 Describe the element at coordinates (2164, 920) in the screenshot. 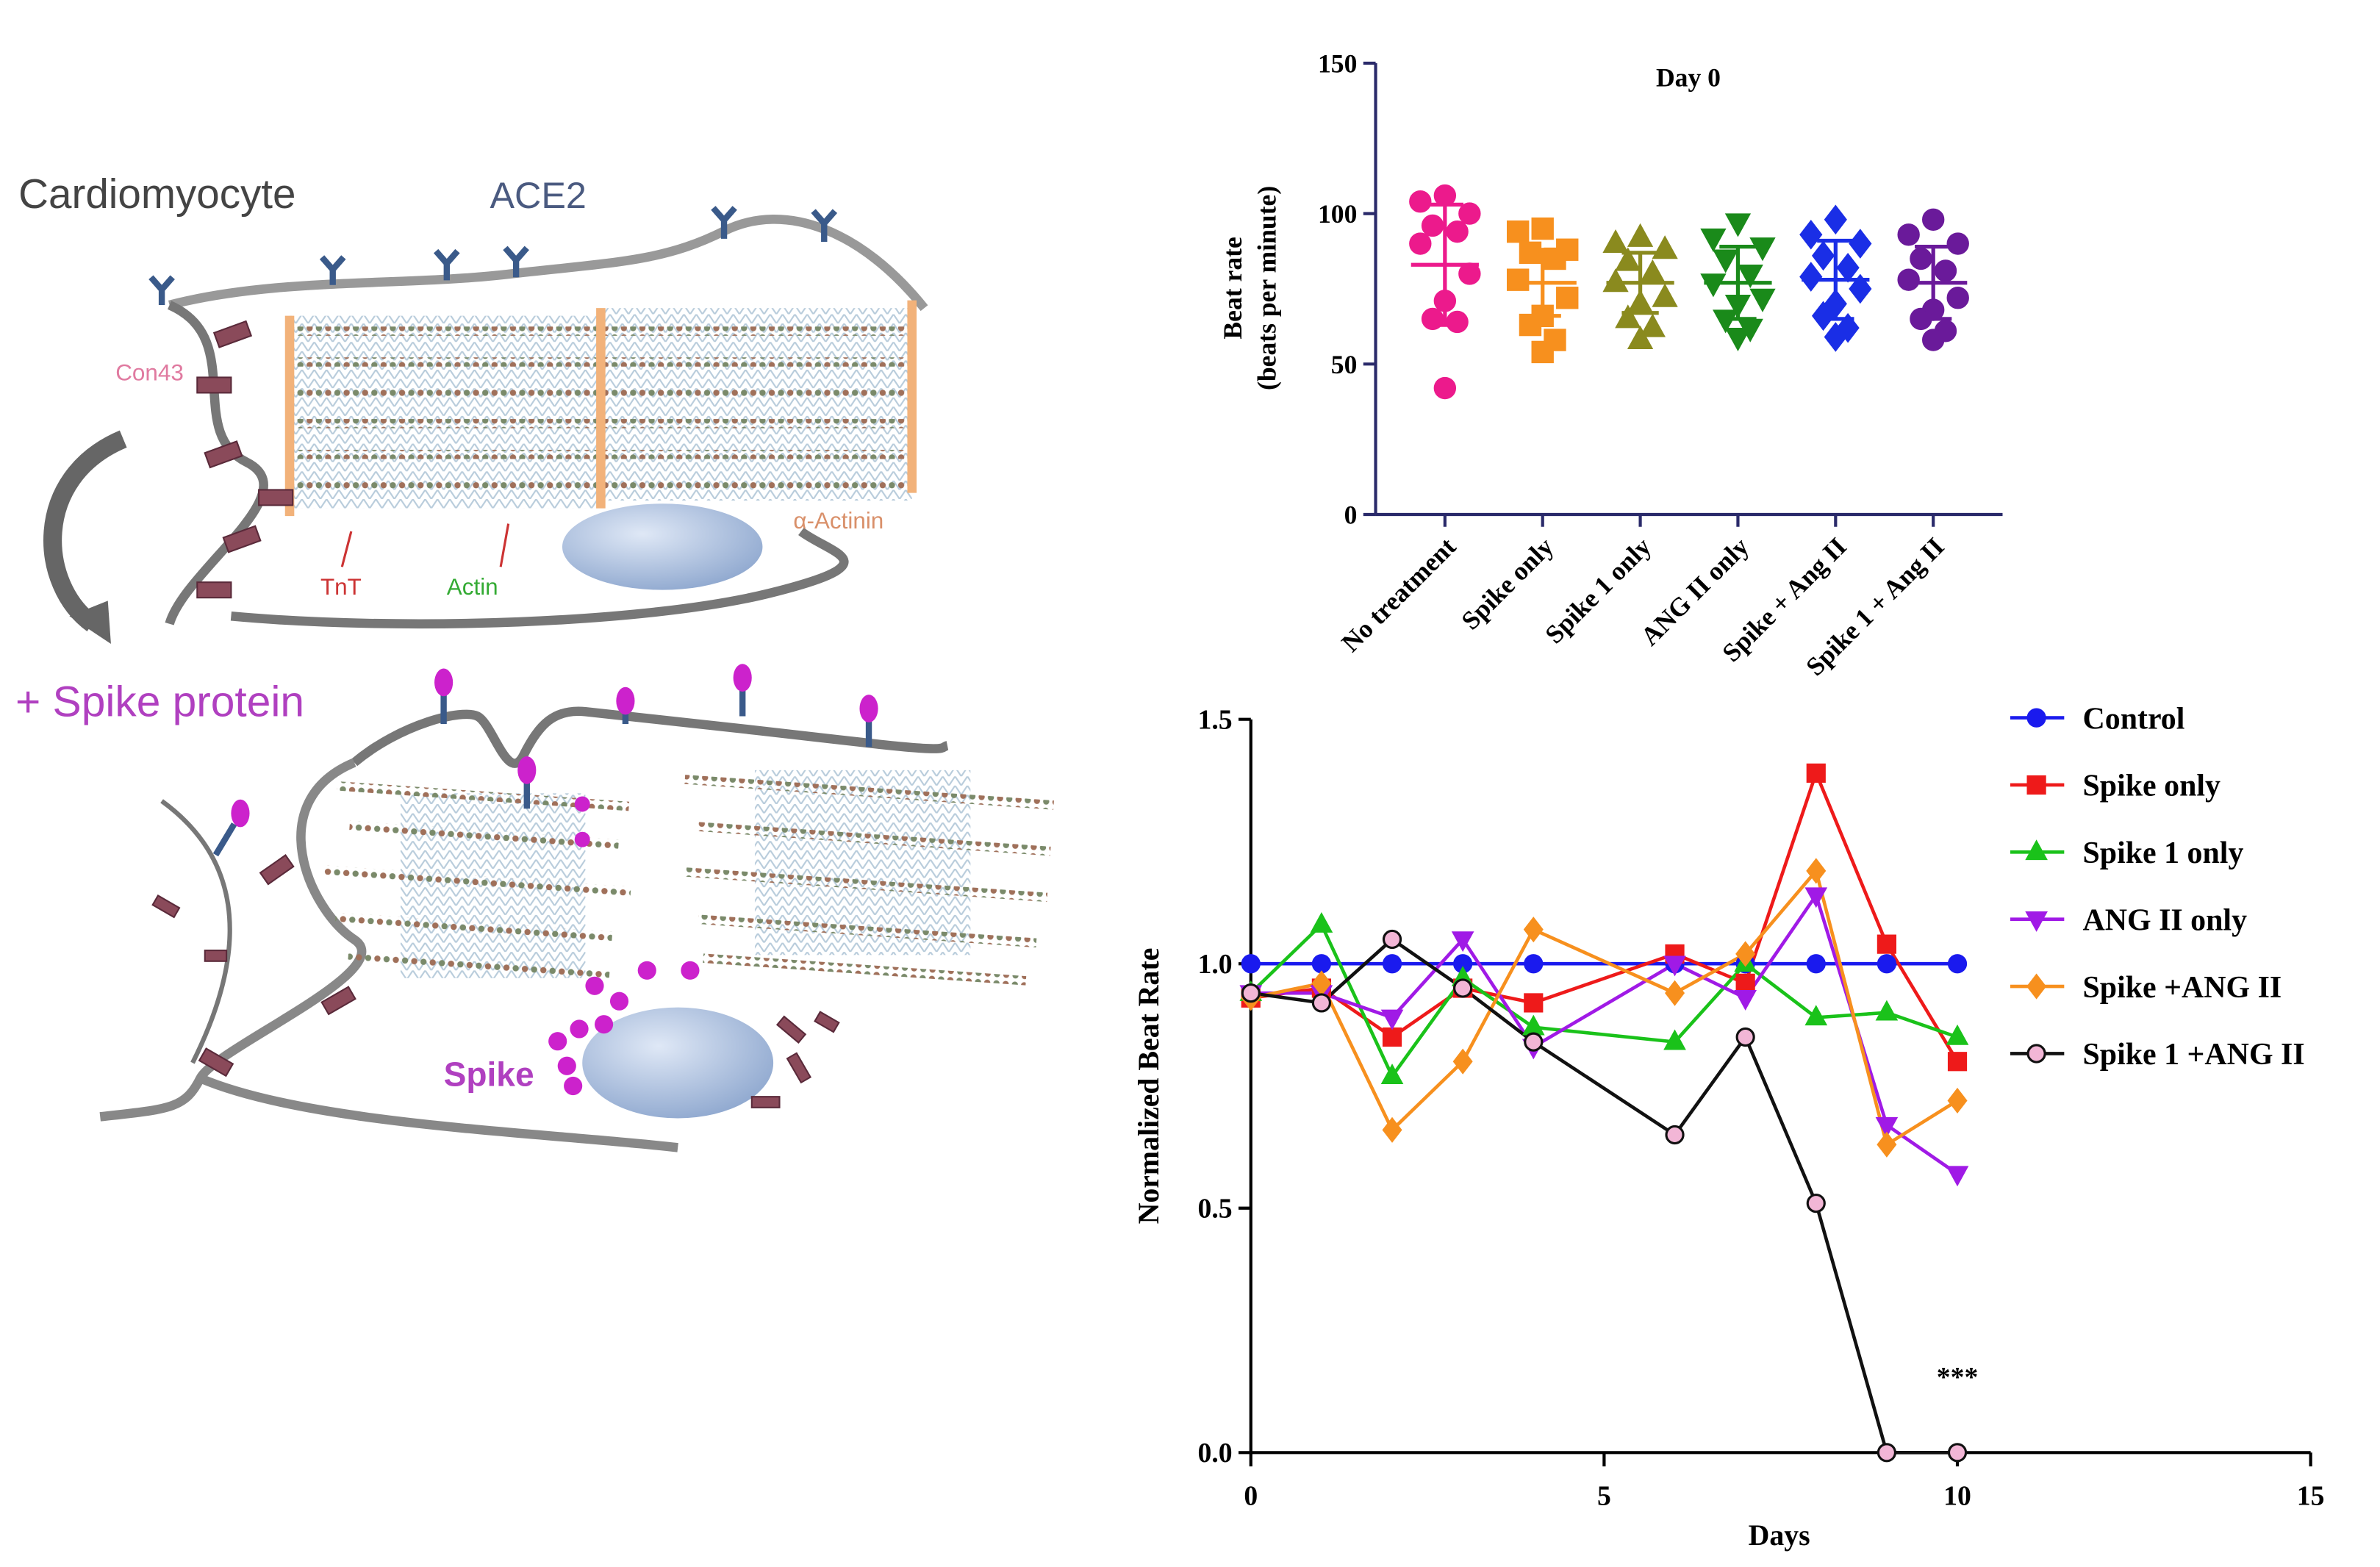

I see `legend-label: ANG II only` at that location.